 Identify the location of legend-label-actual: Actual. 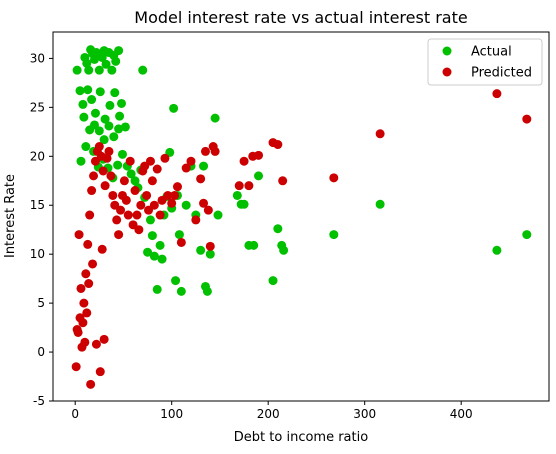
(491, 52).